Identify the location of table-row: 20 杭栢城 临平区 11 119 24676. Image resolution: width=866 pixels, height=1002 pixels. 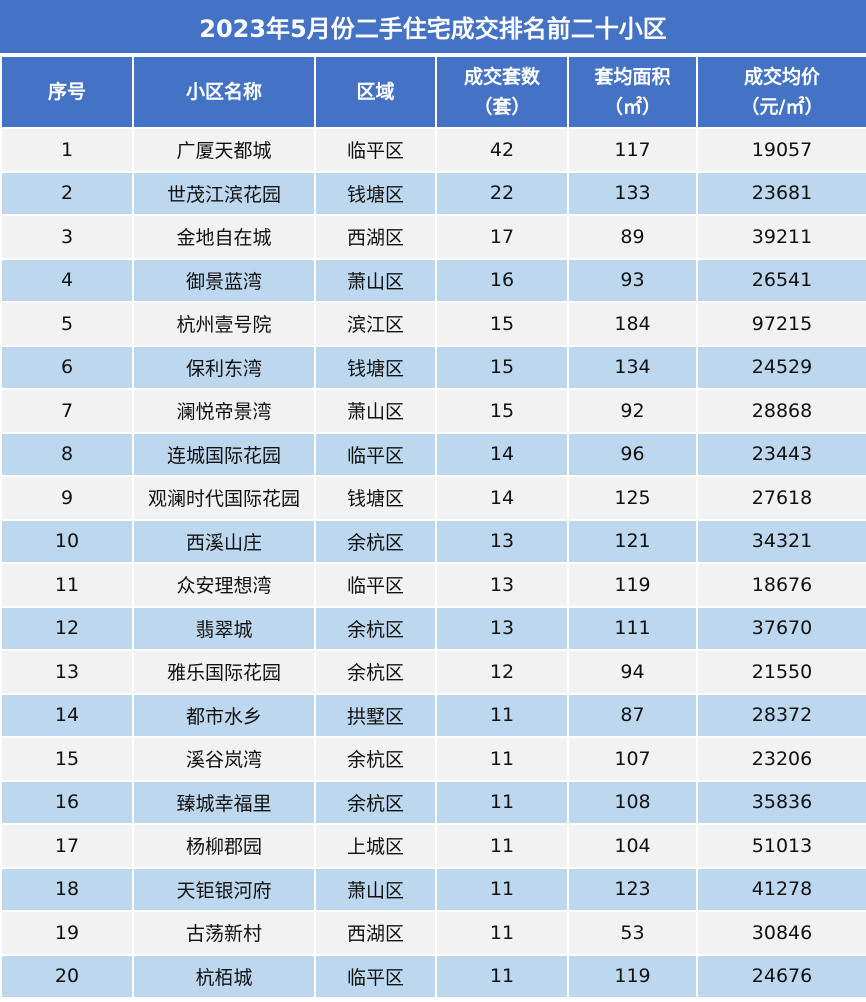
(433, 976).